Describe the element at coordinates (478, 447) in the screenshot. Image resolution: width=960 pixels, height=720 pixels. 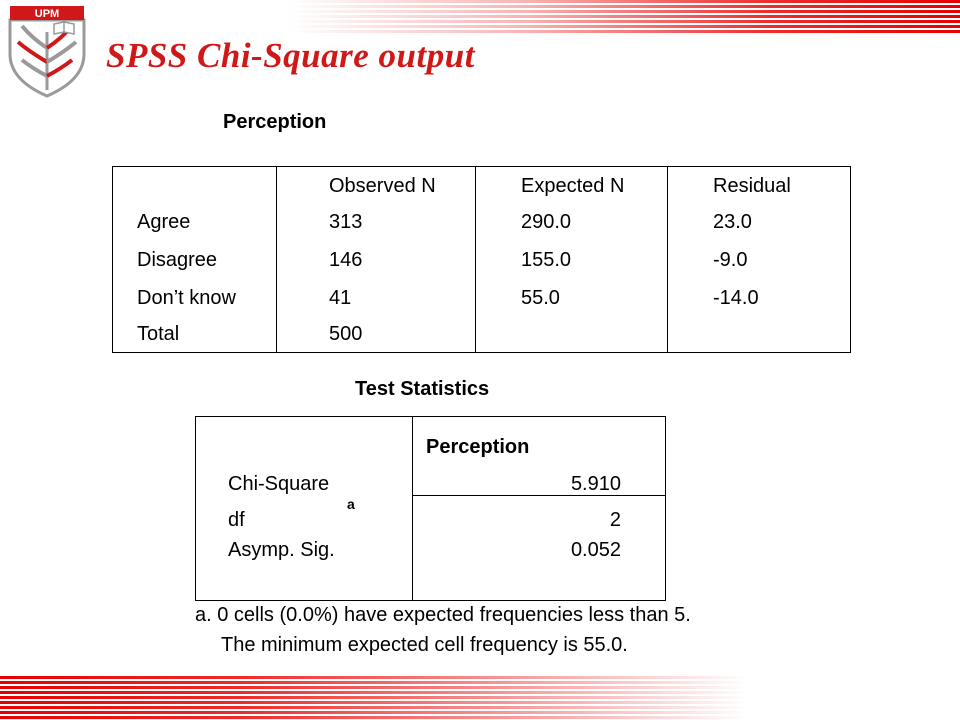
I see `column-header-perception: Perception` at that location.